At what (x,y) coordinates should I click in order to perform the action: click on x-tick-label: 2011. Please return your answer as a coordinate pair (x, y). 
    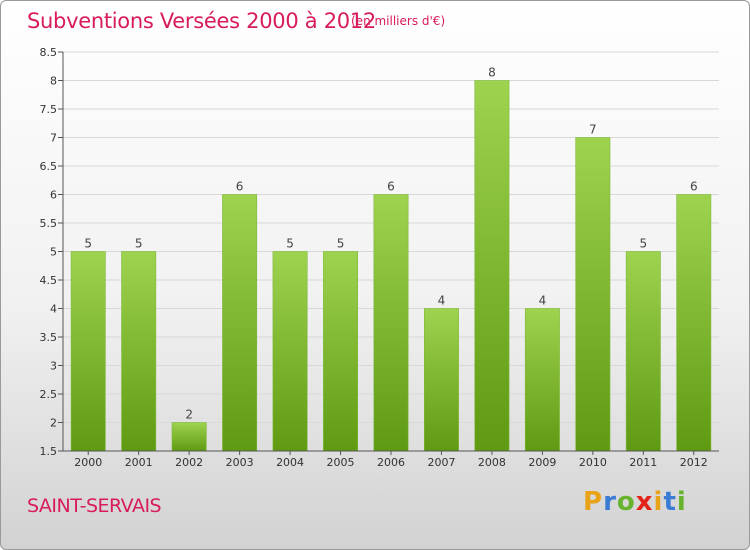
    Looking at the image, I should click on (643, 462).